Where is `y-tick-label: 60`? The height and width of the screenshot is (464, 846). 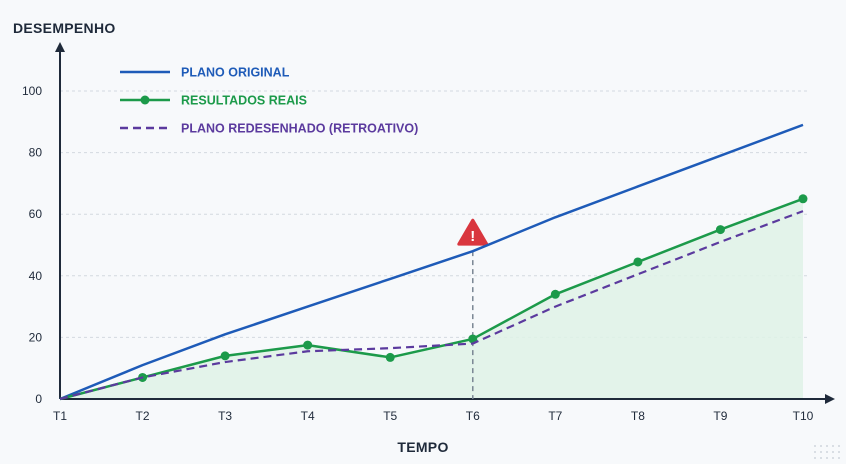 y-tick-label: 60 is located at coordinates (36, 214).